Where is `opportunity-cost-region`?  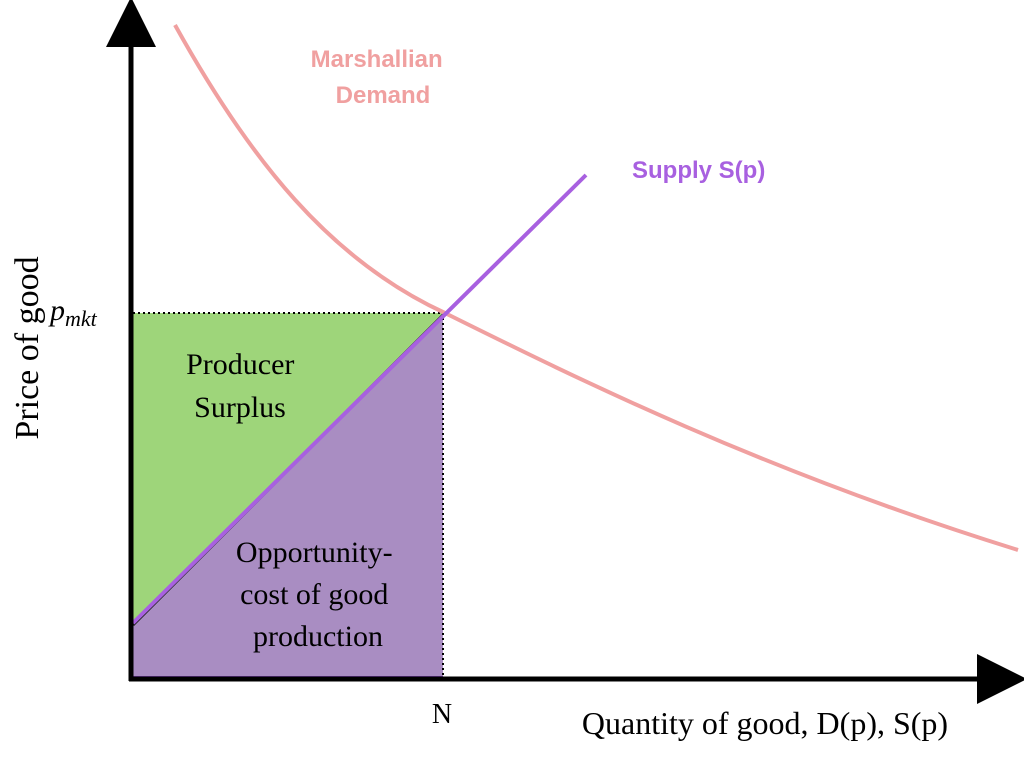 opportunity-cost-region is located at coordinates (288, 496).